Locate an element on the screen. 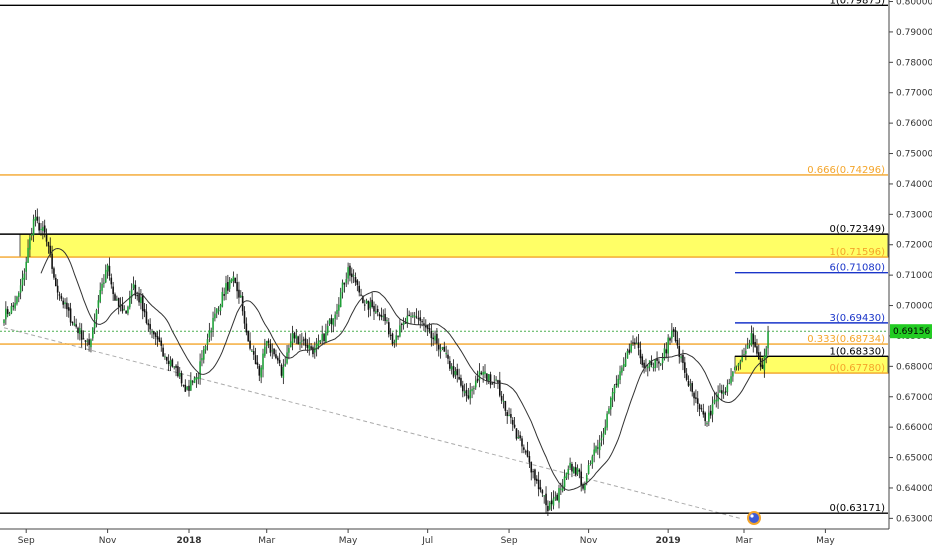  level-label: 0.333(0.68734) is located at coordinates (846, 339).